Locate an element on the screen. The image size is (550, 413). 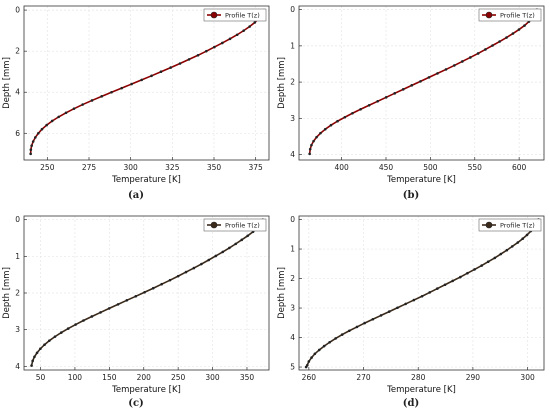
caption-d: (d) is located at coordinates (411, 403).